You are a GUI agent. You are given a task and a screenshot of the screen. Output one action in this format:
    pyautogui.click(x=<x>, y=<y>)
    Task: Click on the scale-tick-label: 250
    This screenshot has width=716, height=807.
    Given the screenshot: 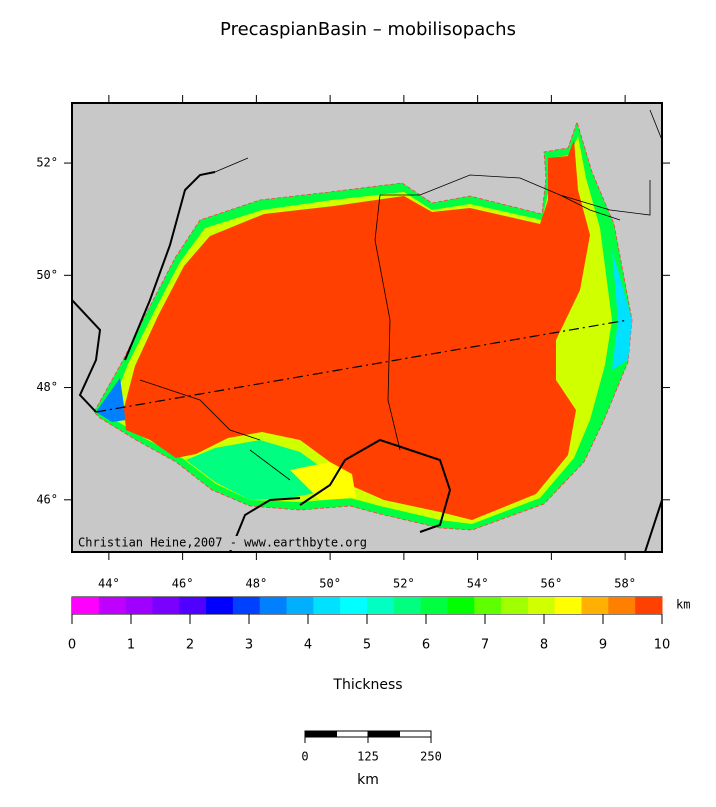 What is the action you would take?
    pyautogui.click(x=431, y=757)
    